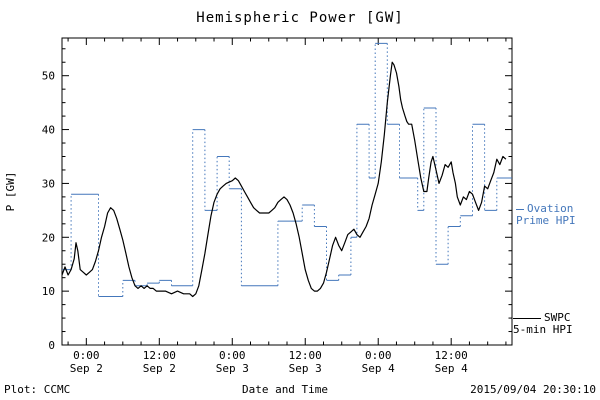  What do you see at coordinates (520, 209) in the screenshot?
I see `ovation-line-sample-icon` at bounding box center [520, 209].